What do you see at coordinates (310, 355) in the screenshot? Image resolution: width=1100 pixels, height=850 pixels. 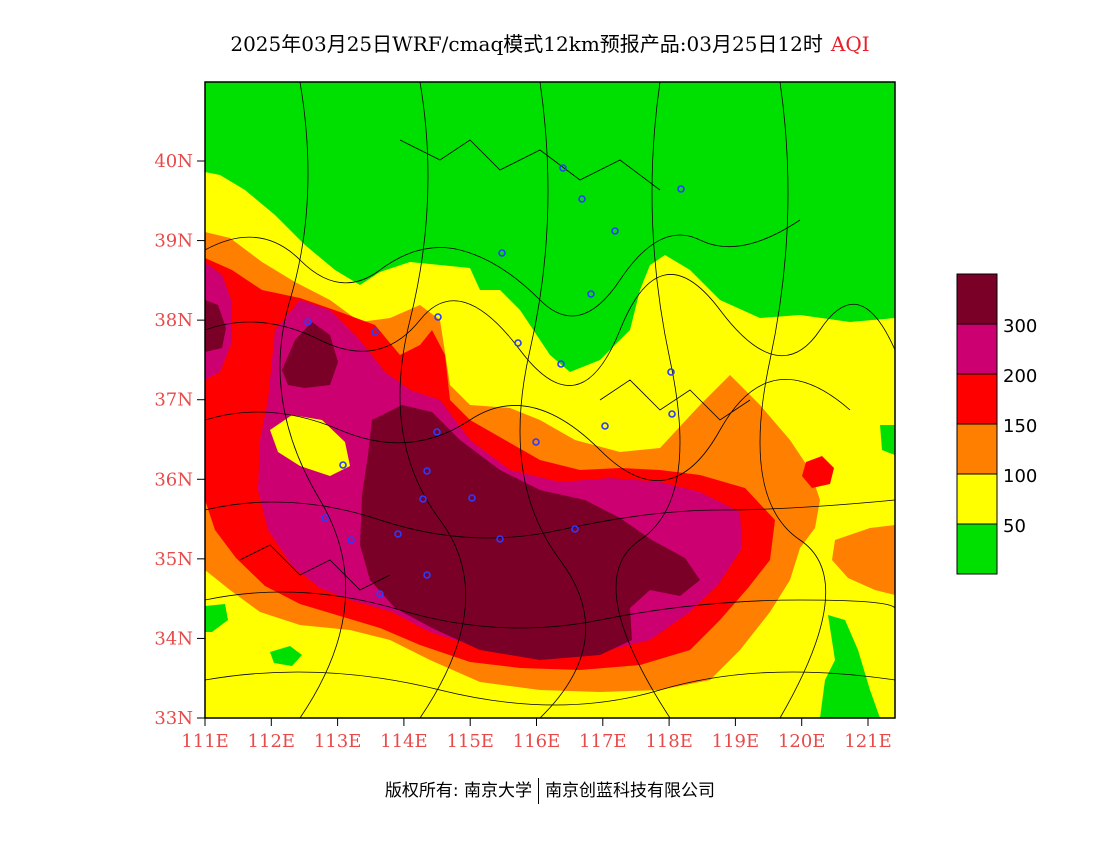 I see `aqi-level-300-area-north` at bounding box center [310, 355].